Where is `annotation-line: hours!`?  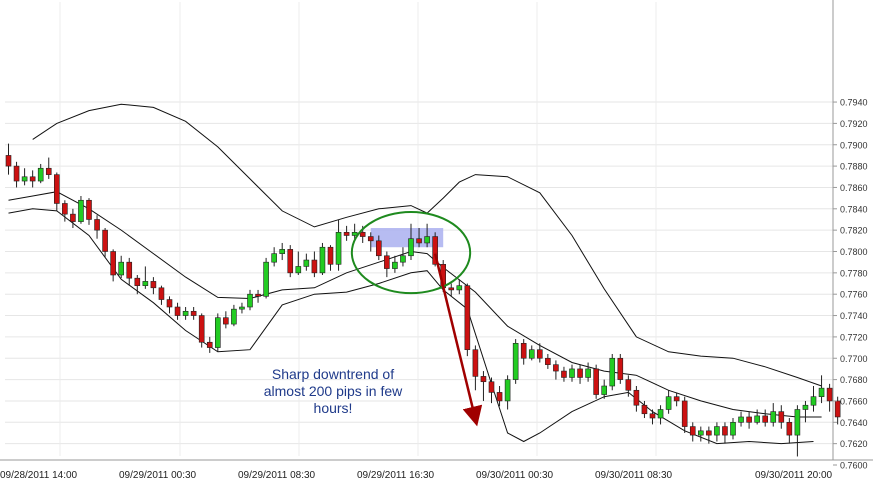 annotation-line: hours! is located at coordinates (333, 408).